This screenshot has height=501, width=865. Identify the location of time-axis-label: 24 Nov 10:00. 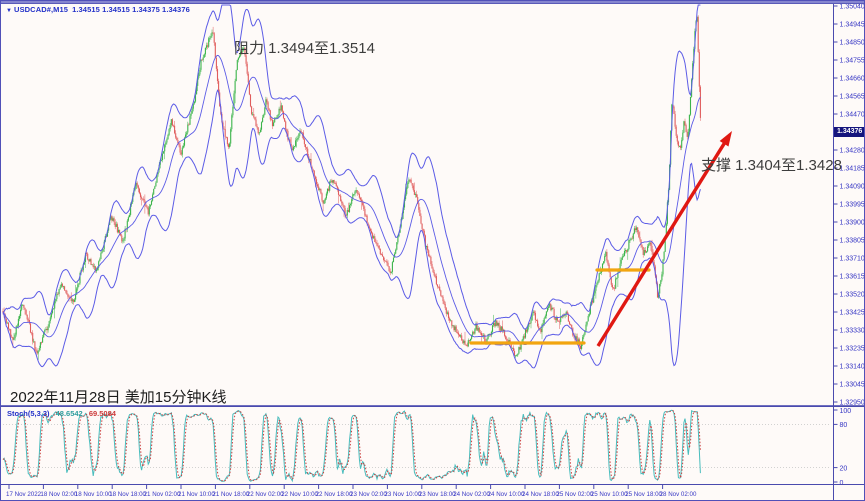
(506, 494).